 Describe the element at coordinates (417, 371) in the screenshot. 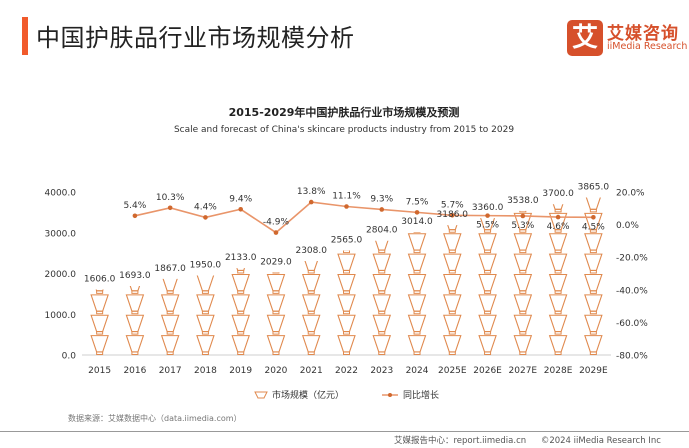

I see `x-tick-label: 2024` at that location.